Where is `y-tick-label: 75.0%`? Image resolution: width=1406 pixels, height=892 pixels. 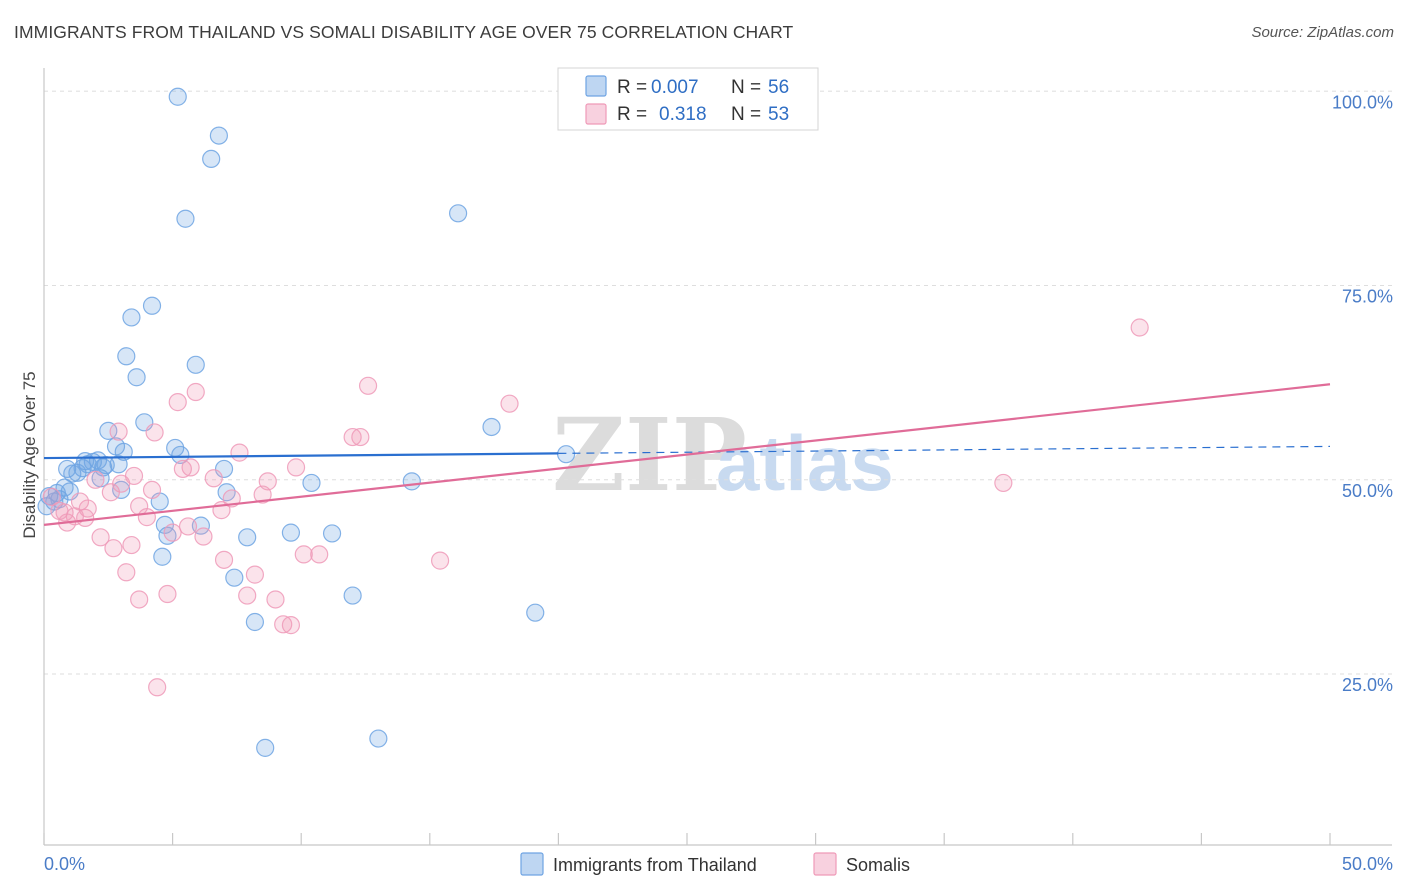
y-tick-label: 75.0% is located at coordinates (1367, 297).